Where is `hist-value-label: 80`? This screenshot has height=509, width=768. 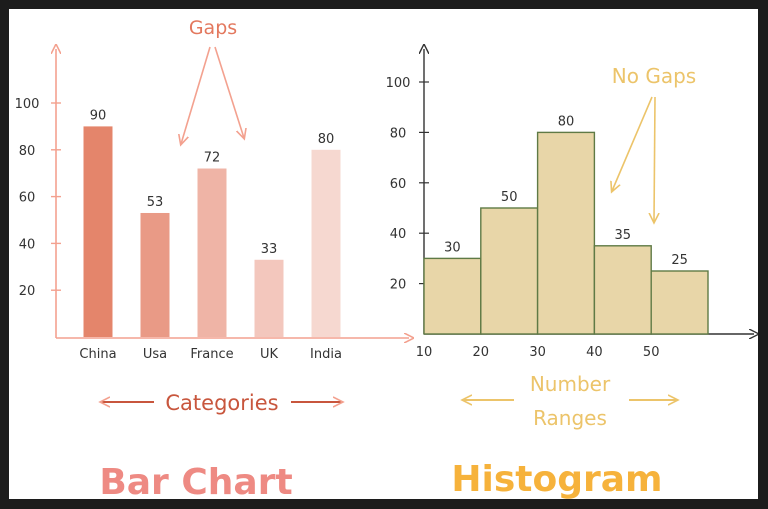 hist-value-label: 80 is located at coordinates (566, 121).